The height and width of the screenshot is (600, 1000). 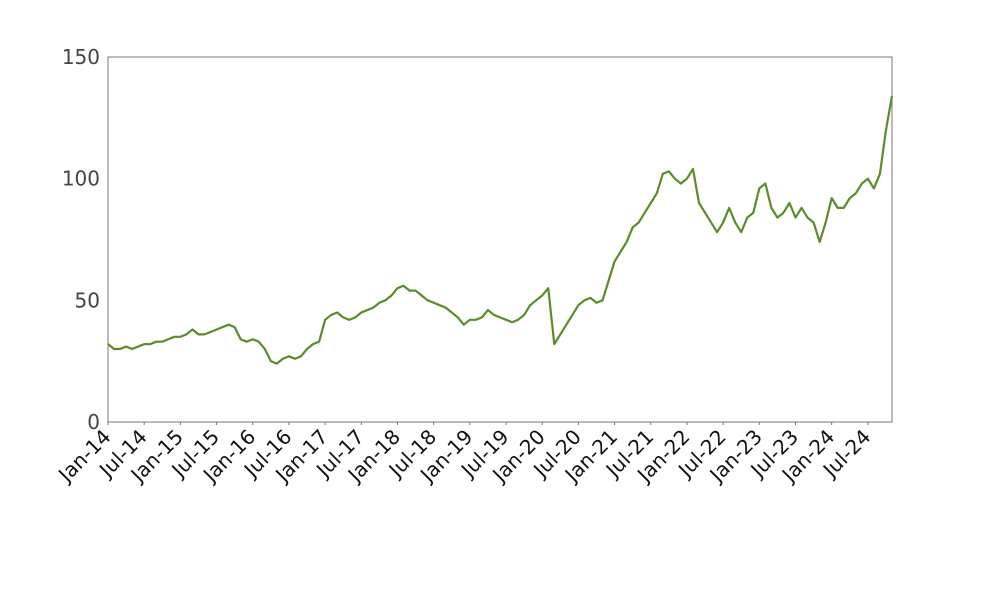 I want to click on y-tick-label: 0, so click(x=93, y=422).